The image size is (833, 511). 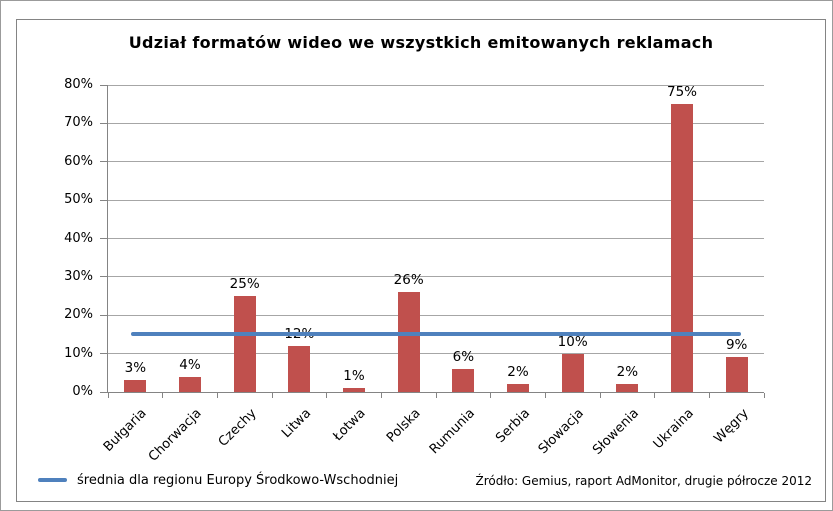 What do you see at coordinates (78, 200) in the screenshot?
I see `y-axis-tick-label: 50%` at bounding box center [78, 200].